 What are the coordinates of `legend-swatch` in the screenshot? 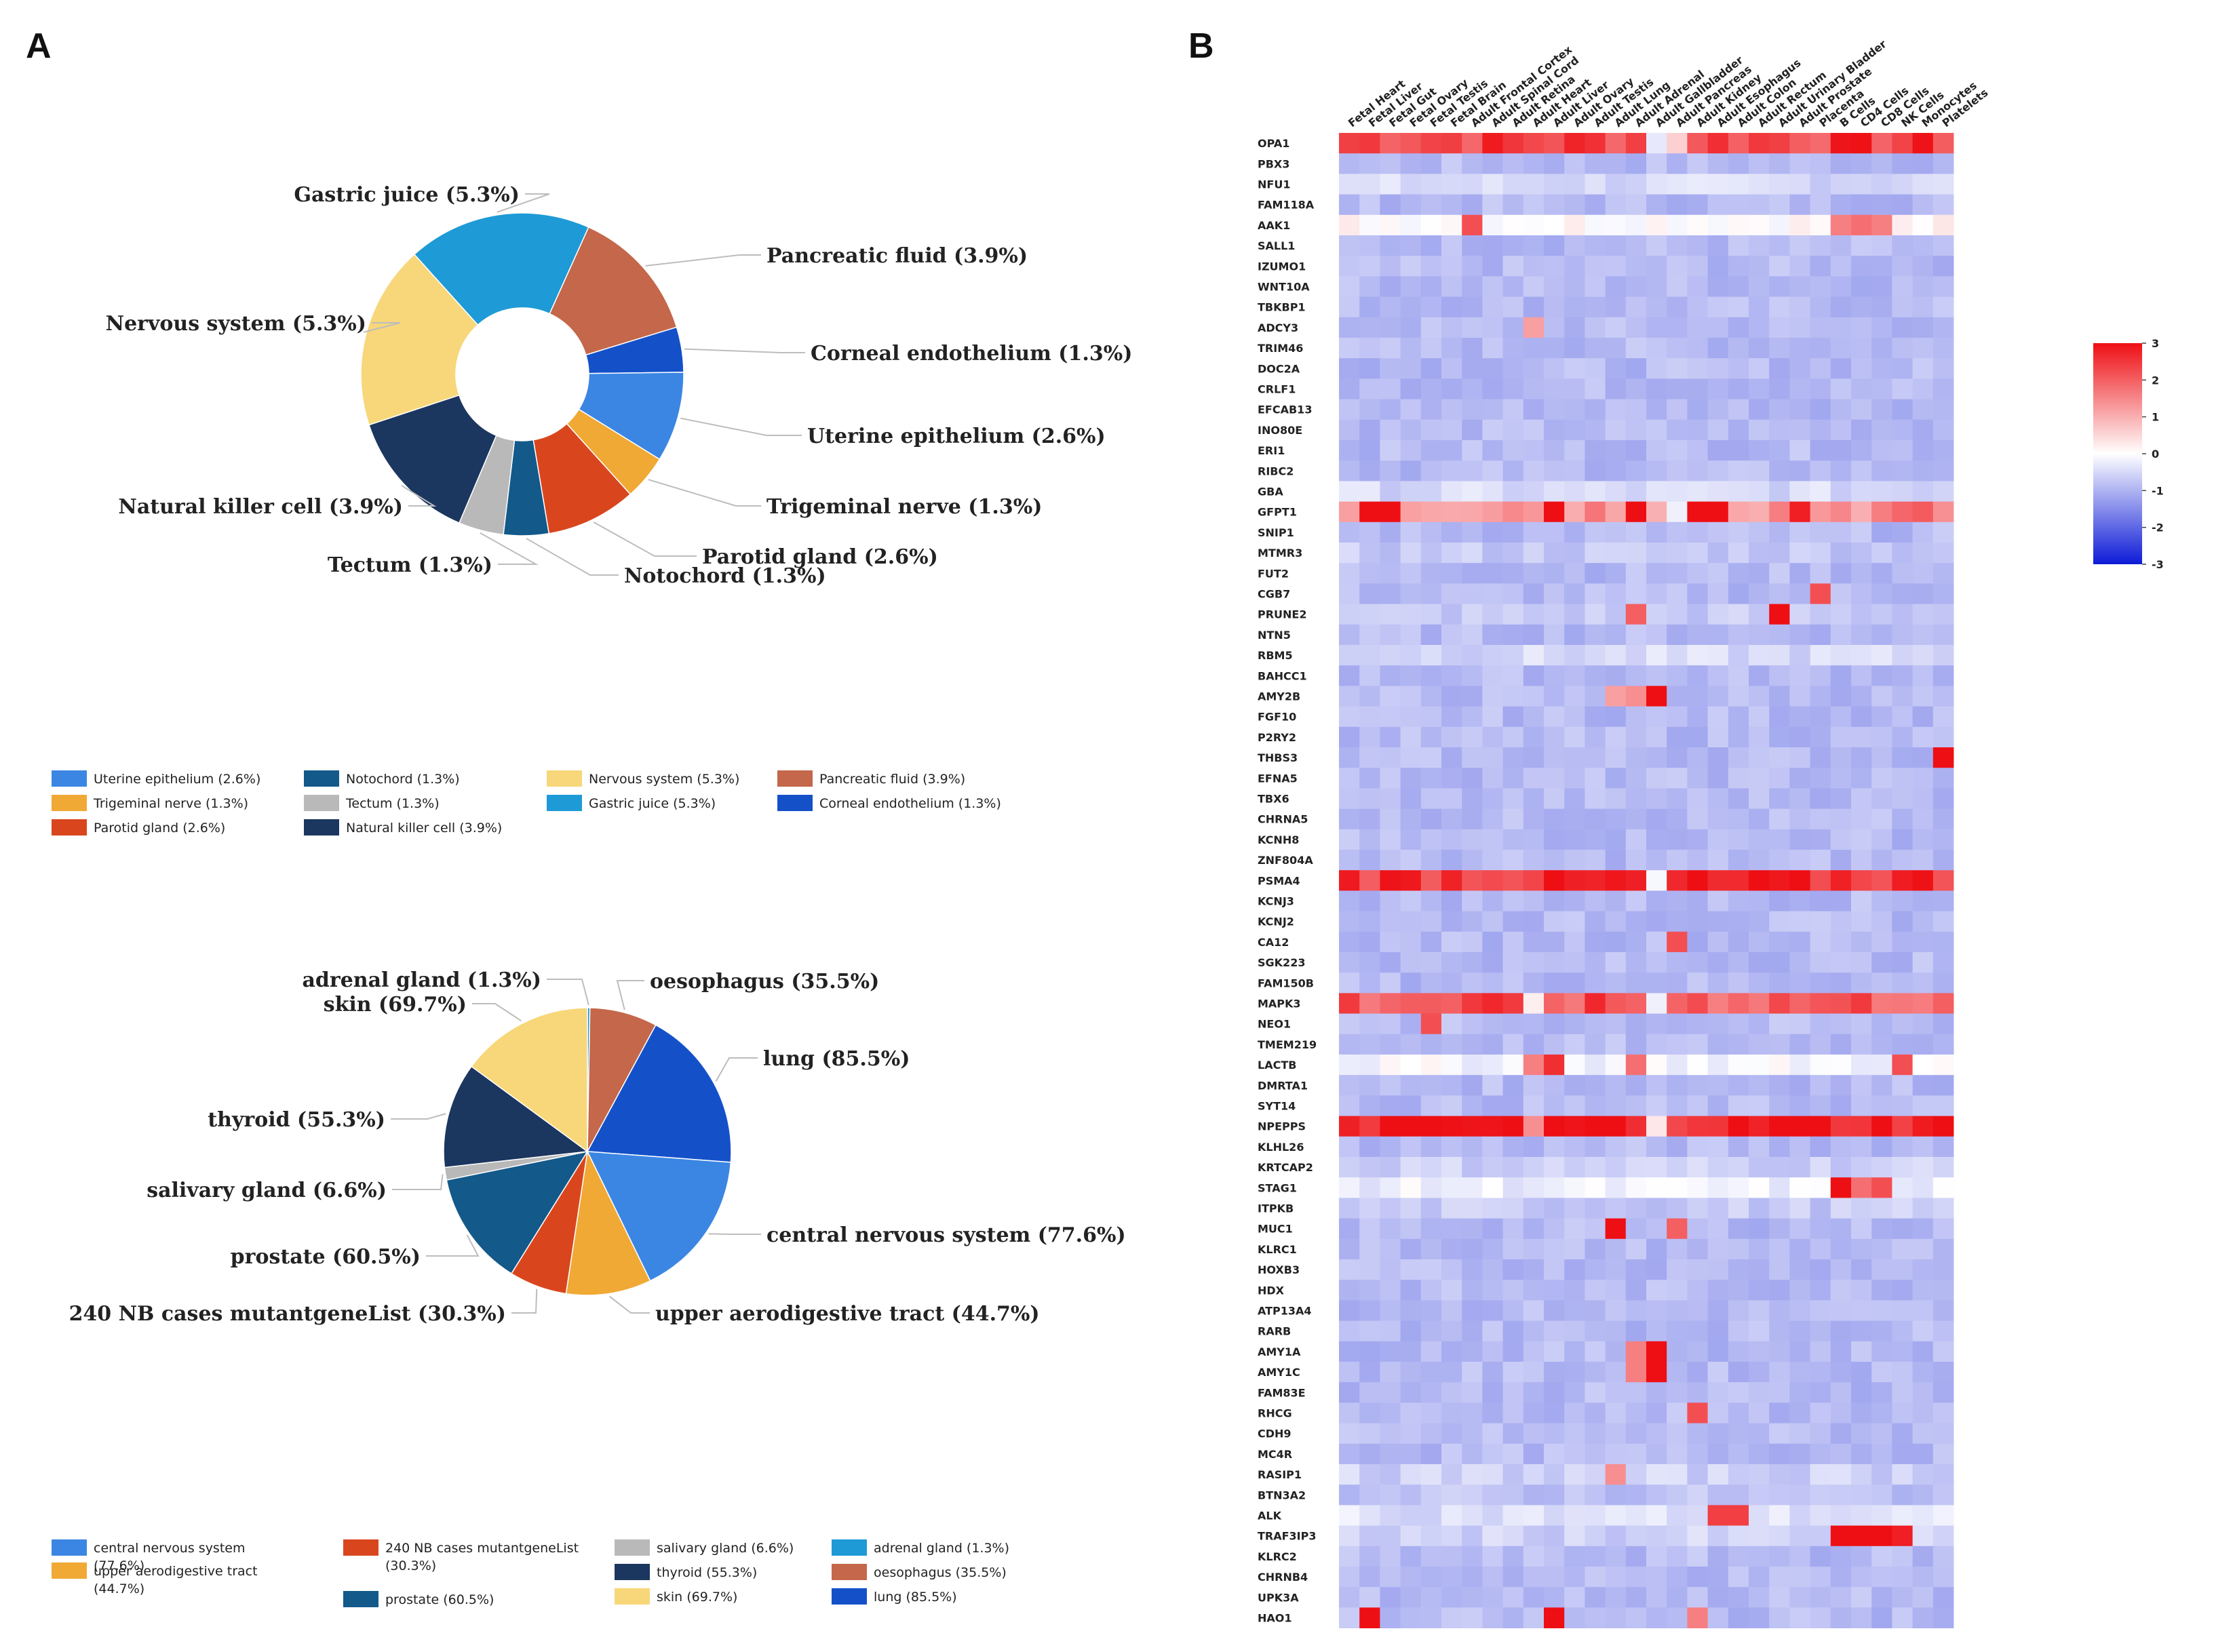 It's located at (633, 1547).